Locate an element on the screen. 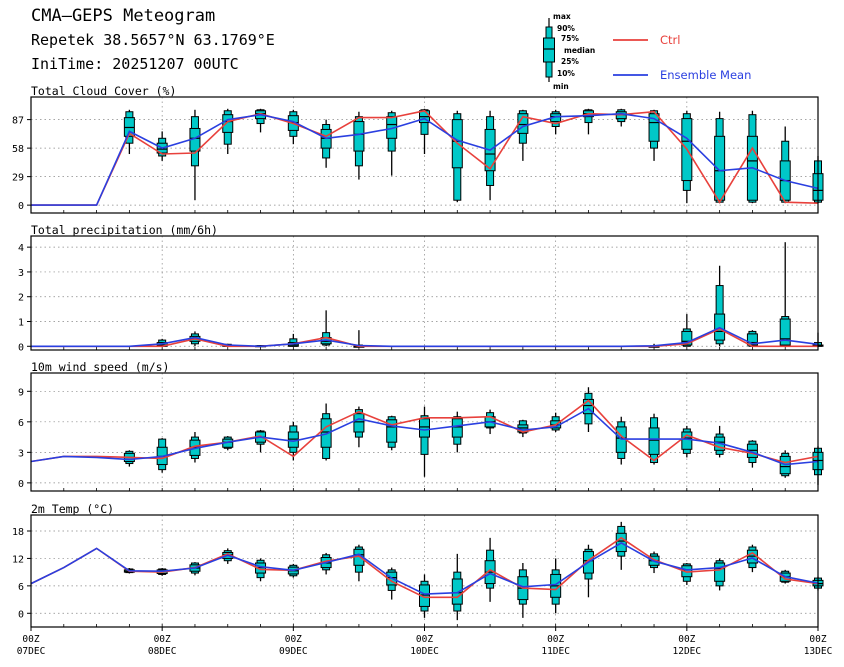 Image resolution: width=844 pixels, height=667 pixels. y-tick-label: 4 is located at coordinates (21, 248).